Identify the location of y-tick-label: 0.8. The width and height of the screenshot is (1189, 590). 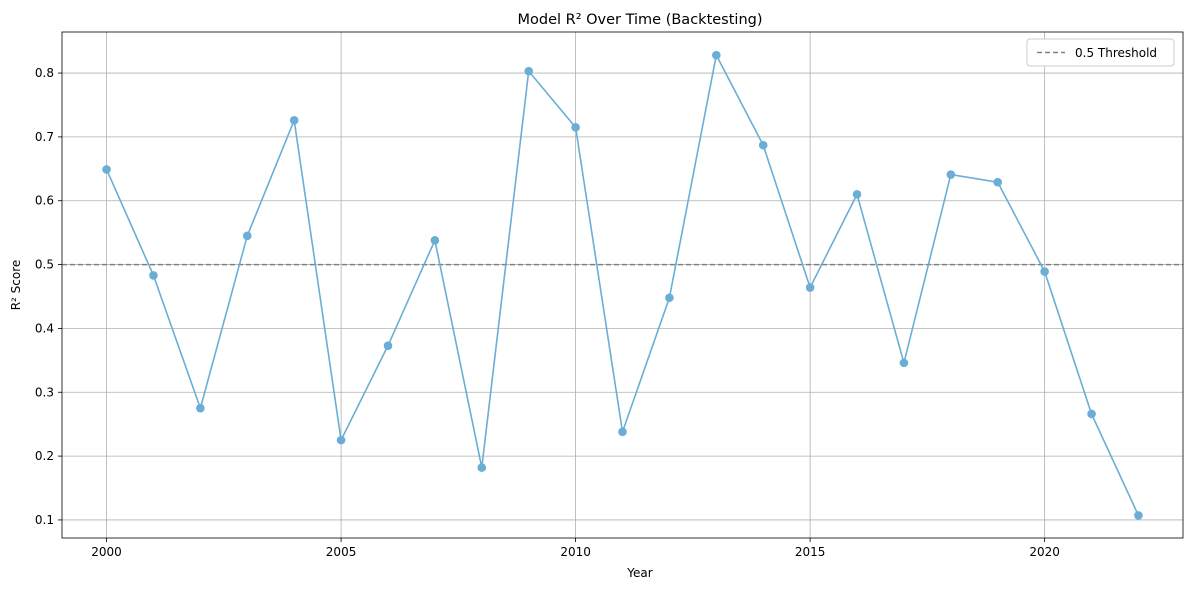
(44, 73).